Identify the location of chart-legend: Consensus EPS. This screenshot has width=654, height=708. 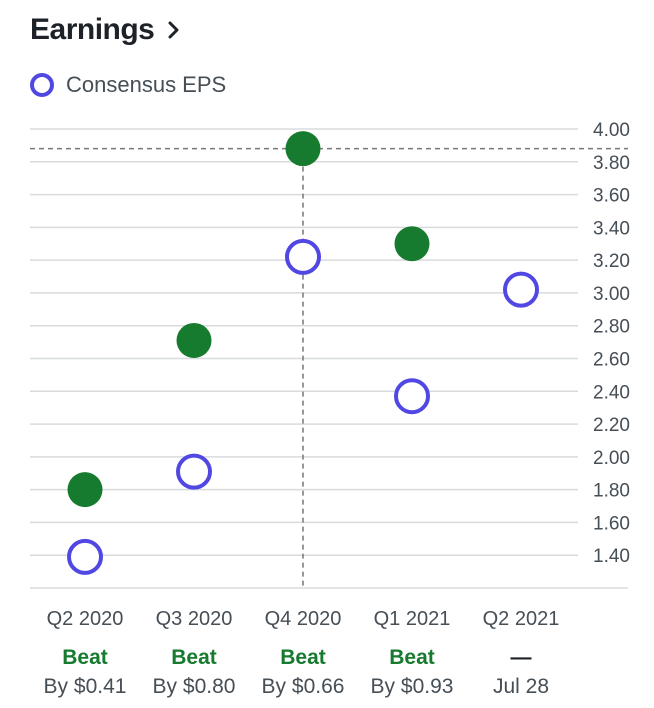
(128, 85).